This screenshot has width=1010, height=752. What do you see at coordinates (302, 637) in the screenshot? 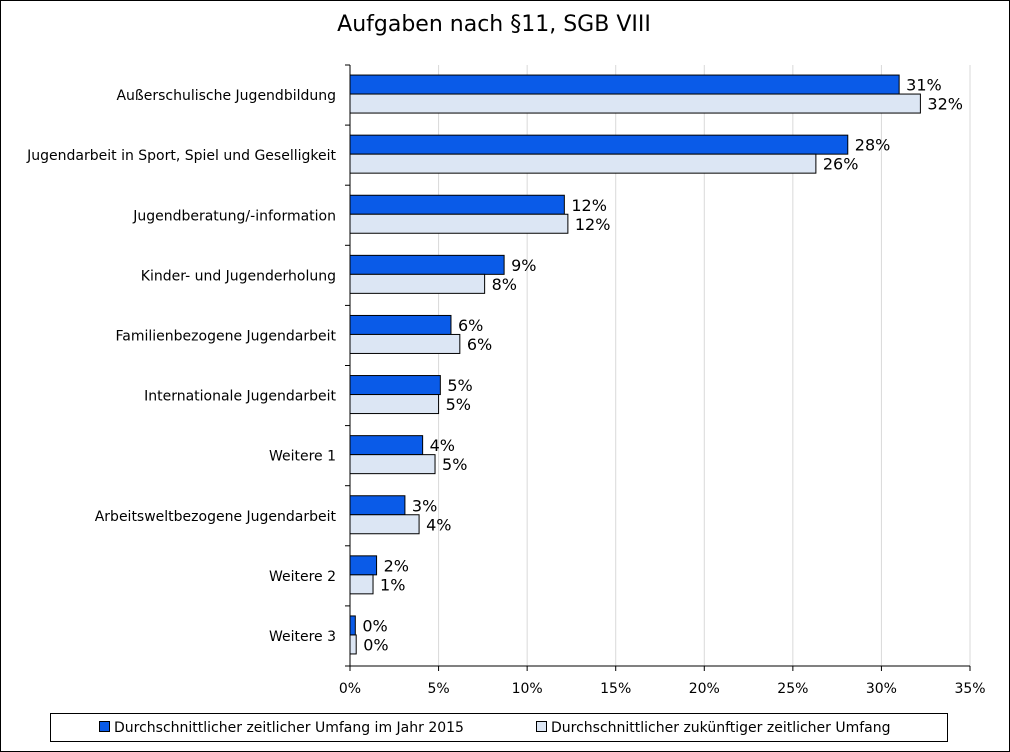
I see `category-label: Weitere 3` at bounding box center [302, 637].